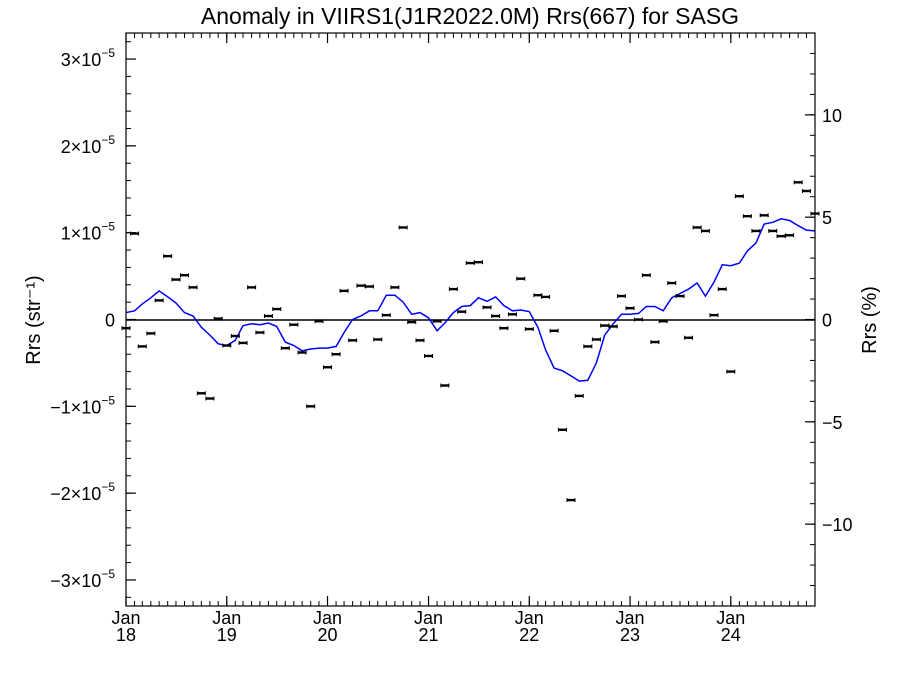 The image size is (900, 675). Describe the element at coordinates (832, 423) in the screenshot. I see `y-right-tick-label: −5` at that location.